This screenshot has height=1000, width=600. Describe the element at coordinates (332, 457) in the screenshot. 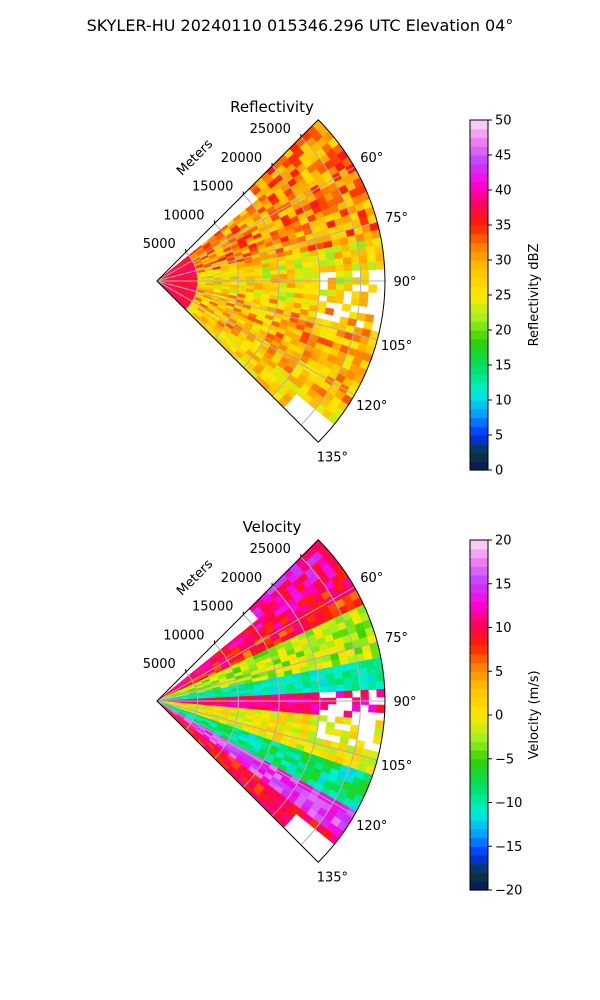

I see `azimuth-tick-label: 135°` at that location.